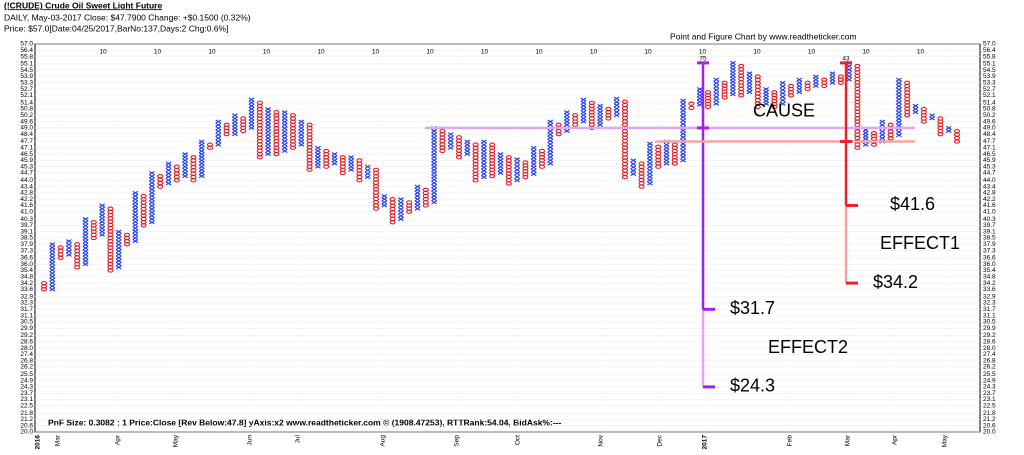  What do you see at coordinates (26, 303) in the screenshot?
I see `y-tick-label: 32.3` at bounding box center [26, 303].